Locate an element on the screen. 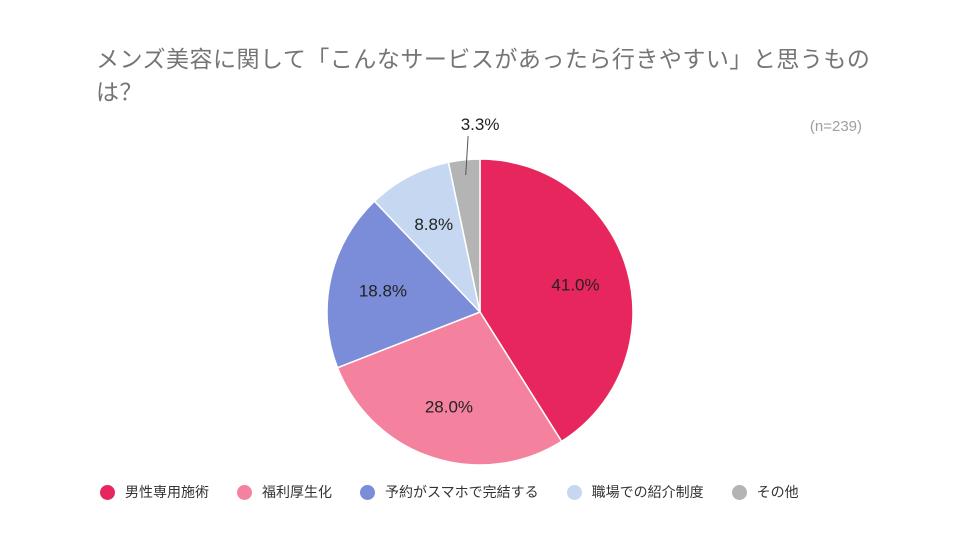 Image resolution: width=960 pixels, height=540 pixels. legend-item: 福利厚生化 is located at coordinates (284, 492).